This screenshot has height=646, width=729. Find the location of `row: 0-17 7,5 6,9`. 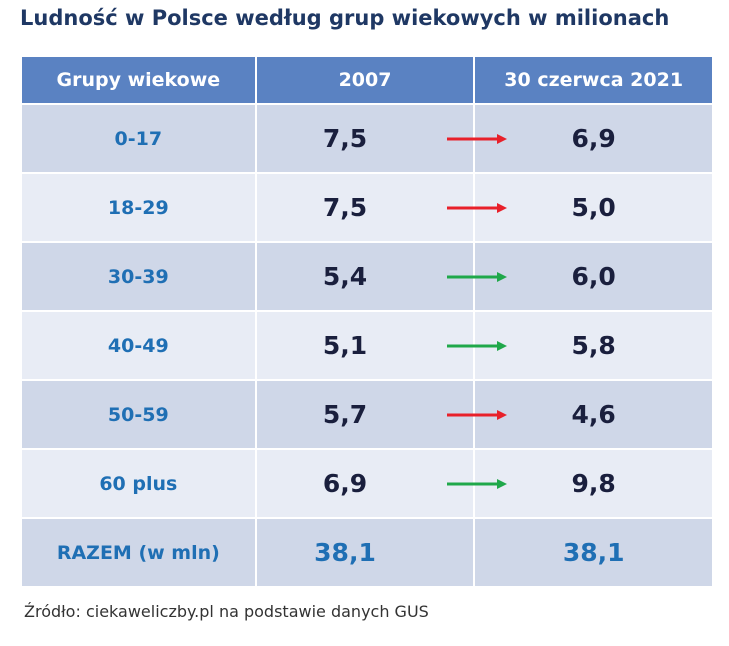

row: 0-17 7,5 6,9 is located at coordinates (367, 139).